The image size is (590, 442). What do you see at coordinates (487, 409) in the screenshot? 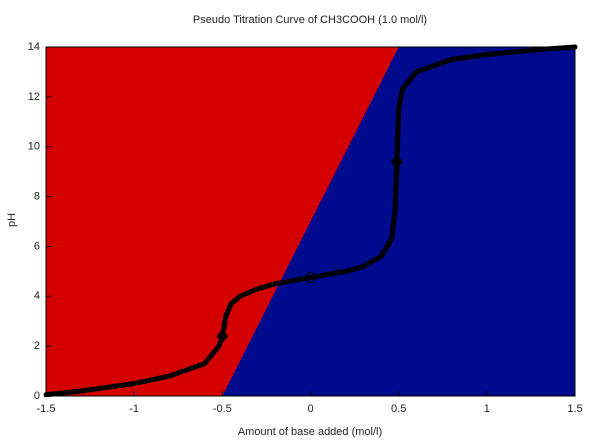
I see `x-tick-label: 1` at bounding box center [487, 409].